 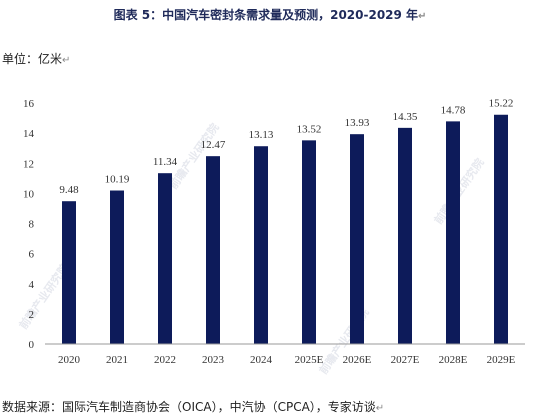 What do you see at coordinates (501, 360) in the screenshot?
I see `x-tick-label: 2029E` at bounding box center [501, 360].